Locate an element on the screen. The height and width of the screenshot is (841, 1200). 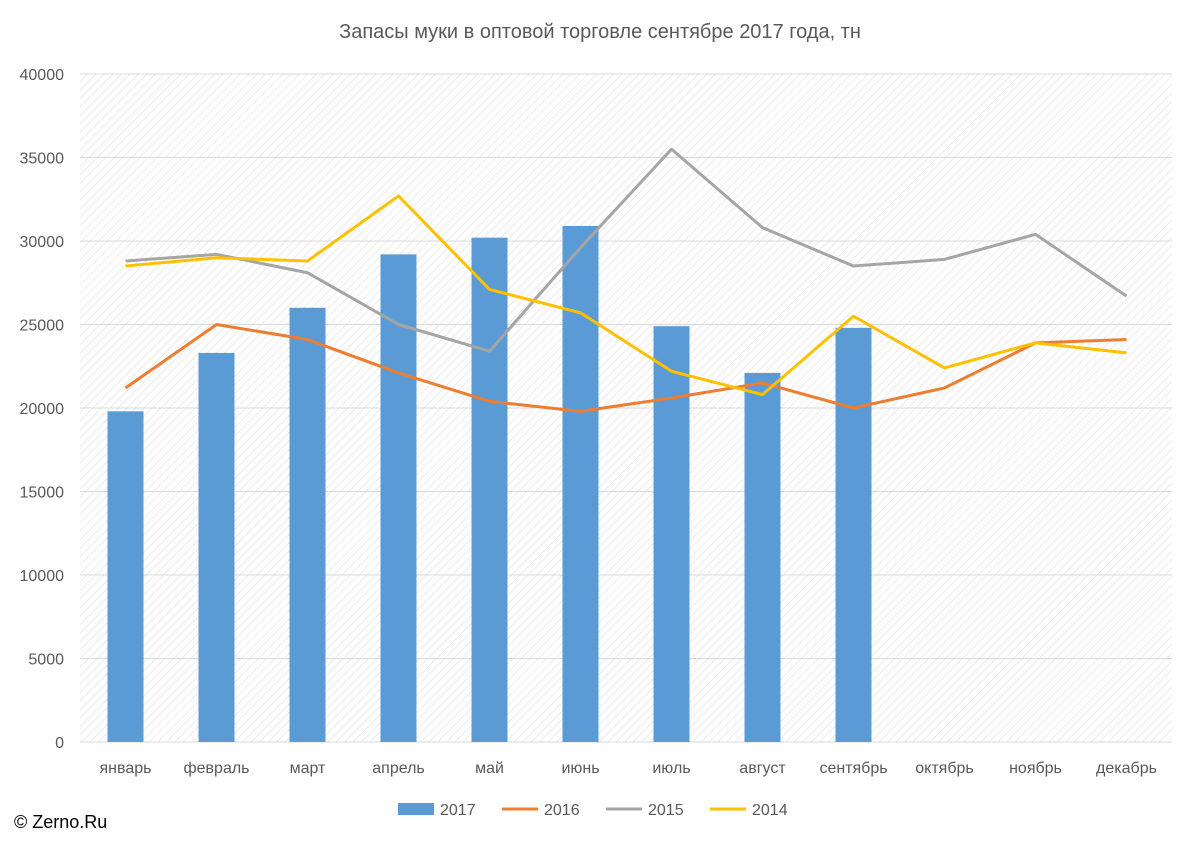
copyright-text: © Zerno.Ru is located at coordinates (61, 822).